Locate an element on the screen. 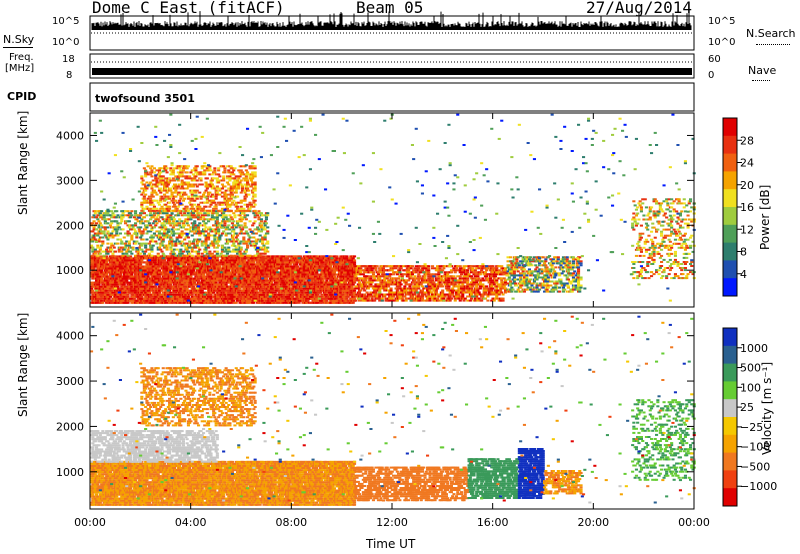 This screenshot has width=800, height=554. nsky-panel-frame is located at coordinates (392, 33).